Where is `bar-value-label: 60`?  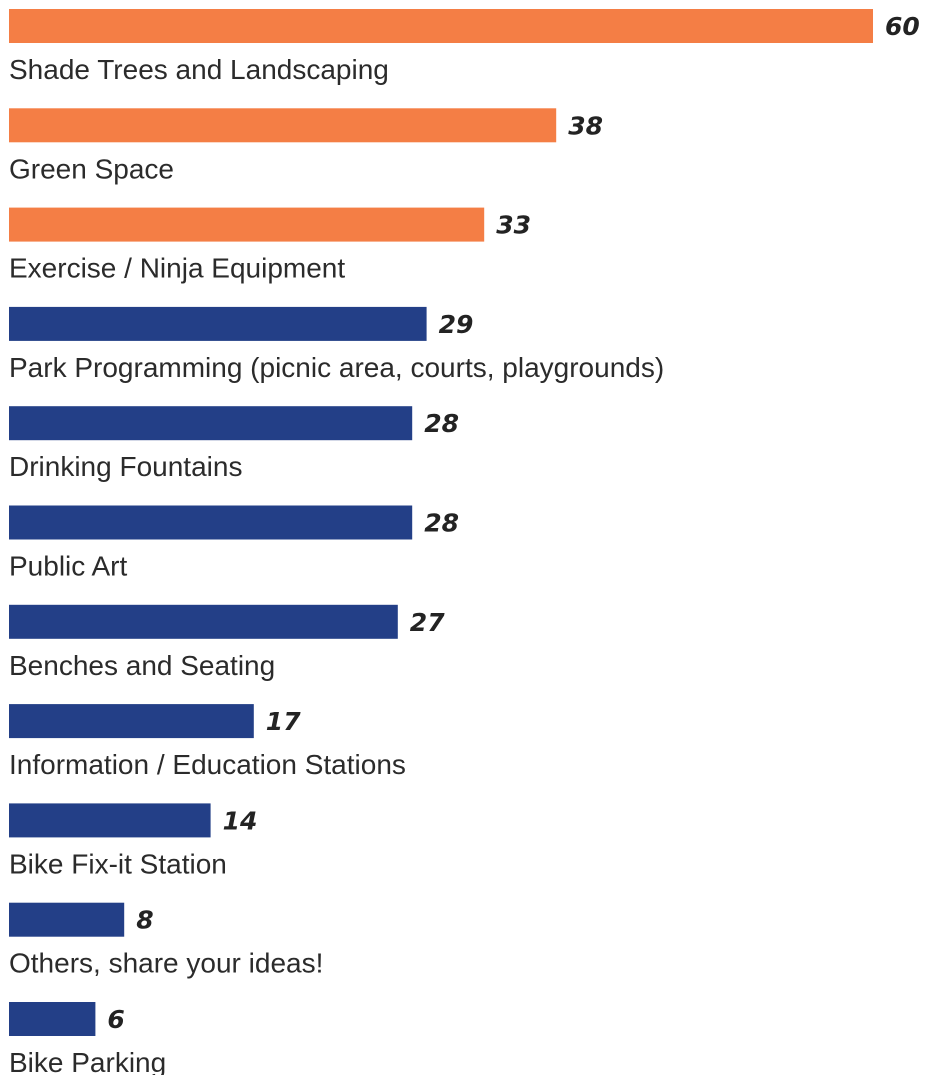
bar-value-label: 60 is located at coordinates (902, 26).